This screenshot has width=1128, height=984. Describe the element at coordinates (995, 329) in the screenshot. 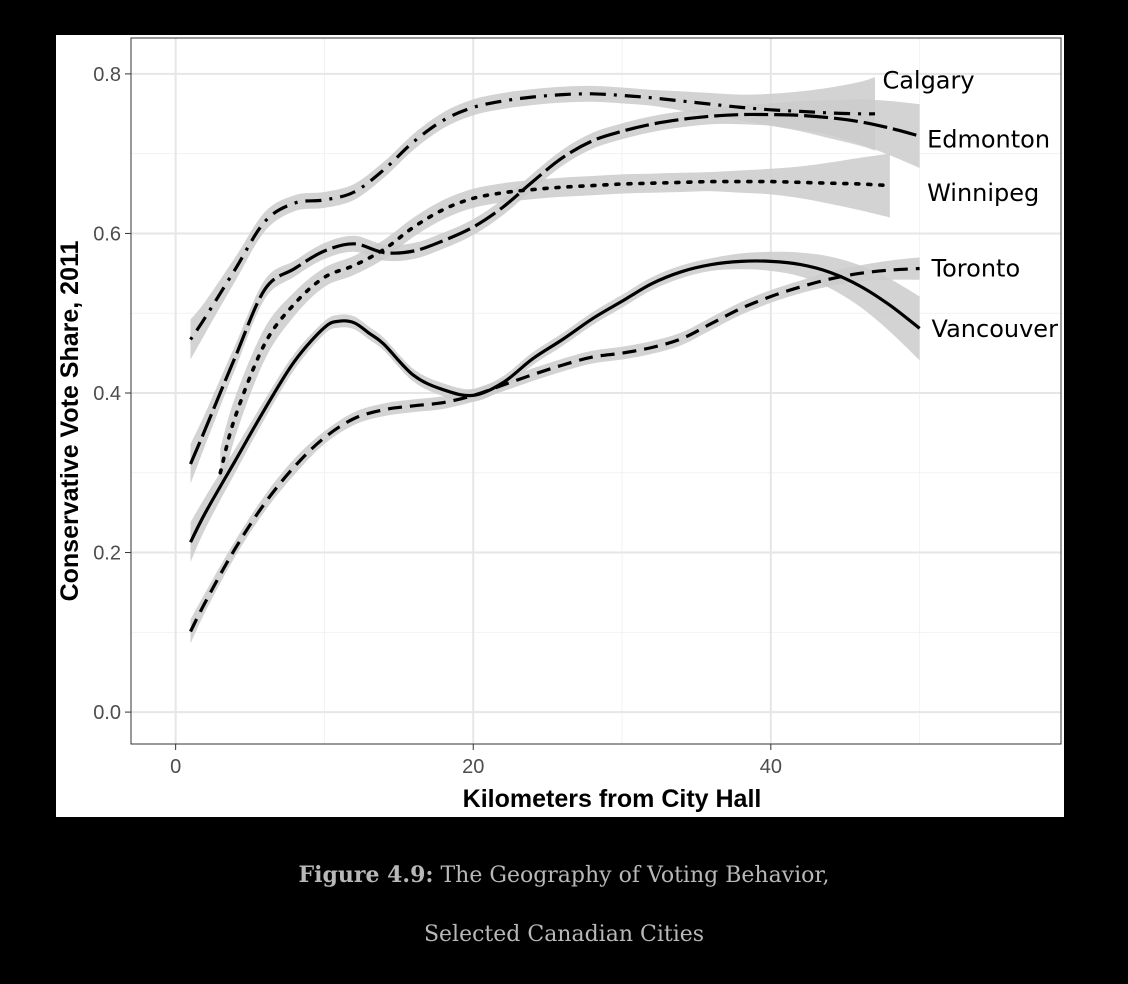

I see `series-label-vancouver: Vancouver` at that location.